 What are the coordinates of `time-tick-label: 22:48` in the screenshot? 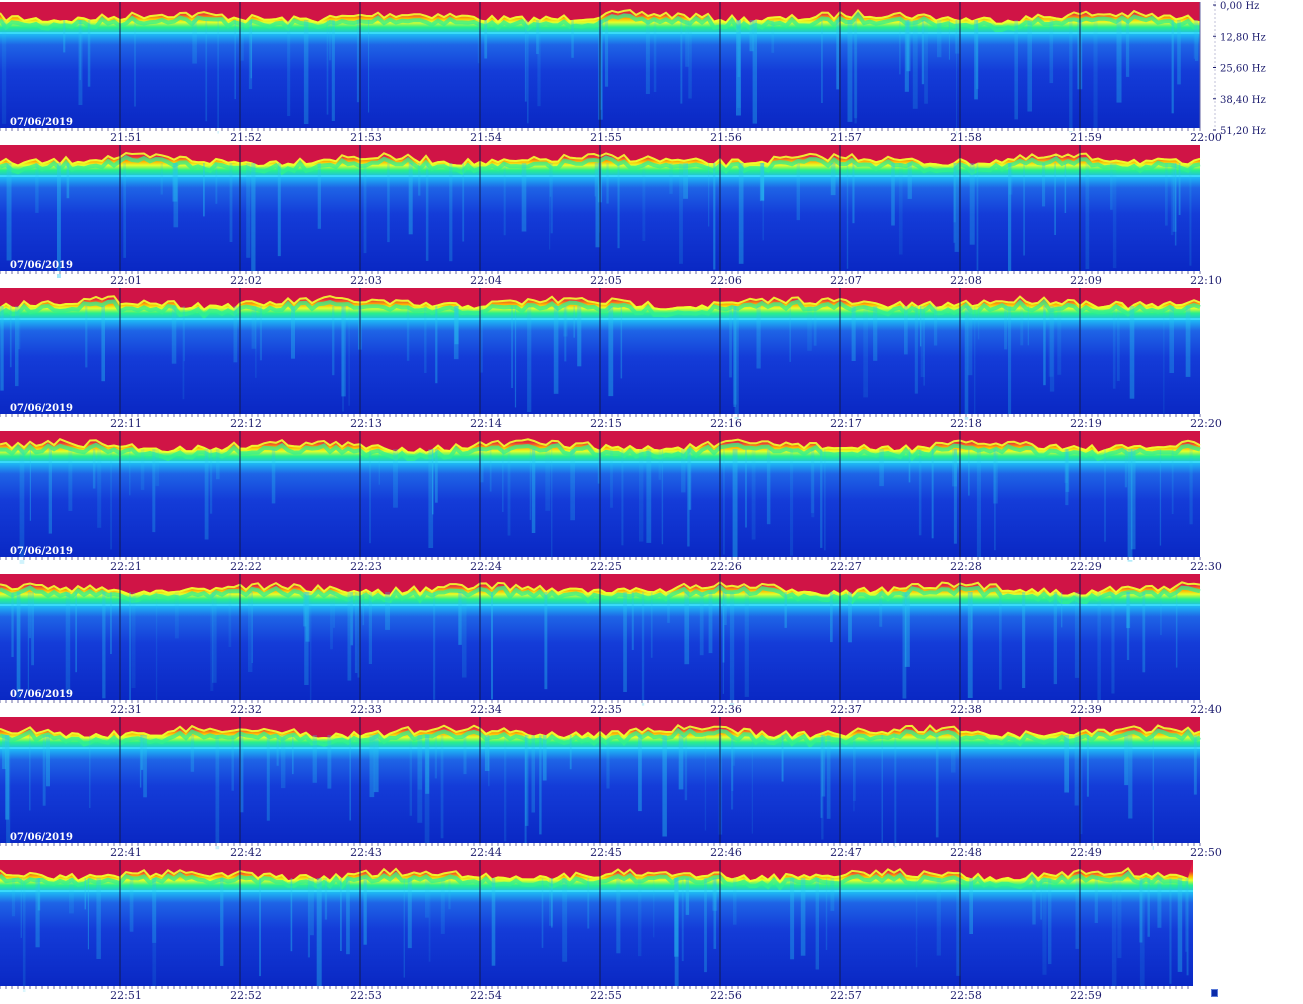 It's located at (966, 852).